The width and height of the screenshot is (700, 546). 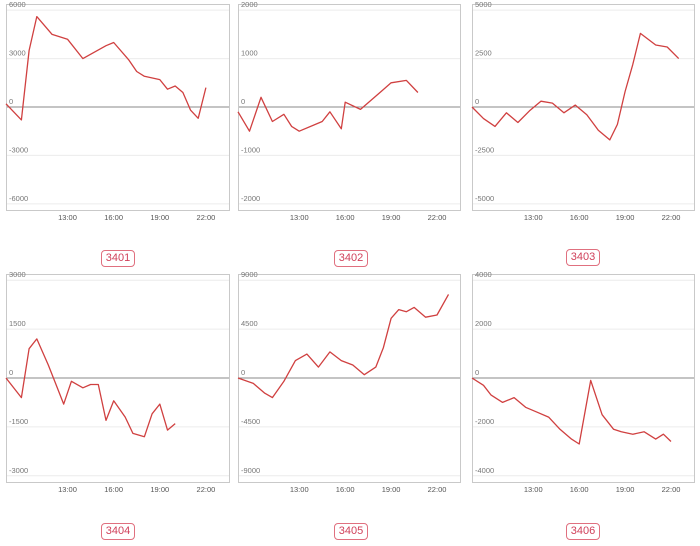 What do you see at coordinates (249, 274) in the screenshot?
I see `y-tick-label: 9000` at bounding box center [249, 274].